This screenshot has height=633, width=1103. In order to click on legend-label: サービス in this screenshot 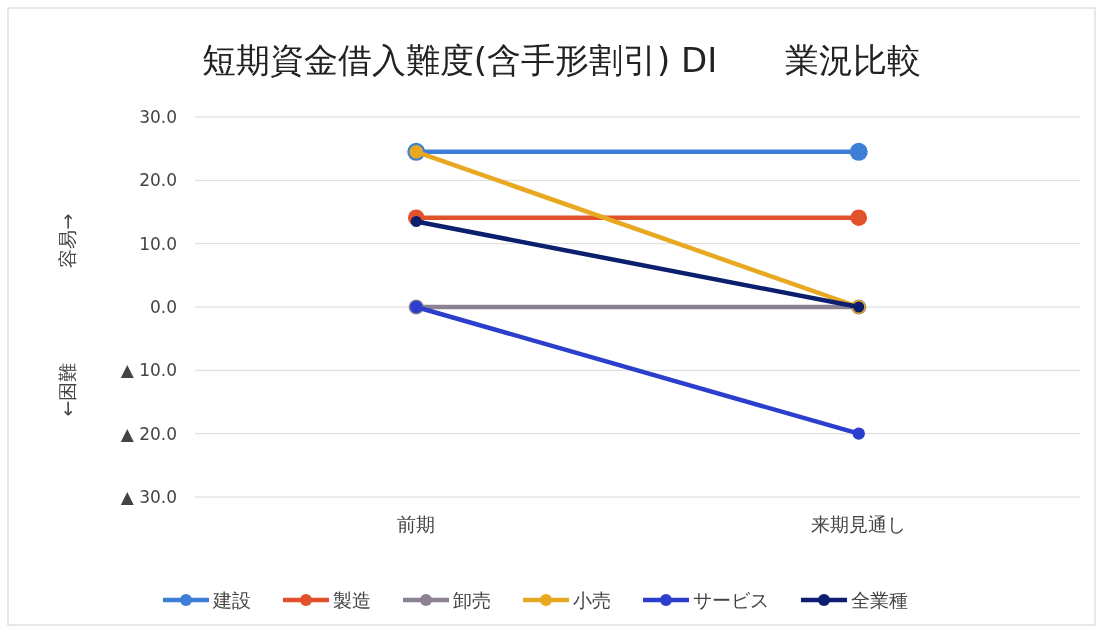, I will do `click(731, 600)`.